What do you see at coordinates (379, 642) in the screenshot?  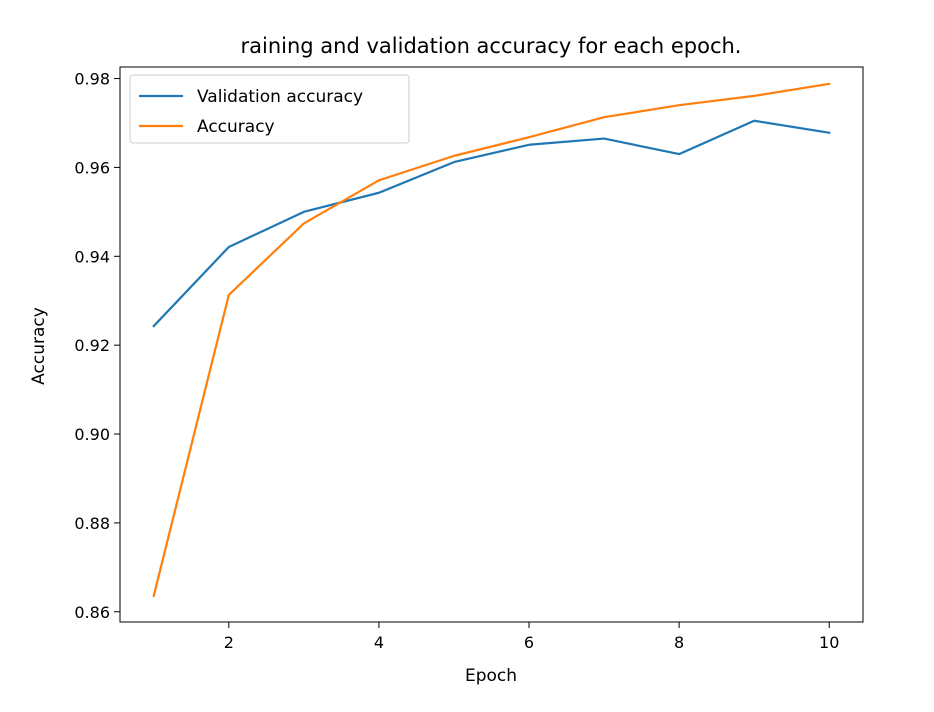 I see `x-tick-label: 4` at bounding box center [379, 642].